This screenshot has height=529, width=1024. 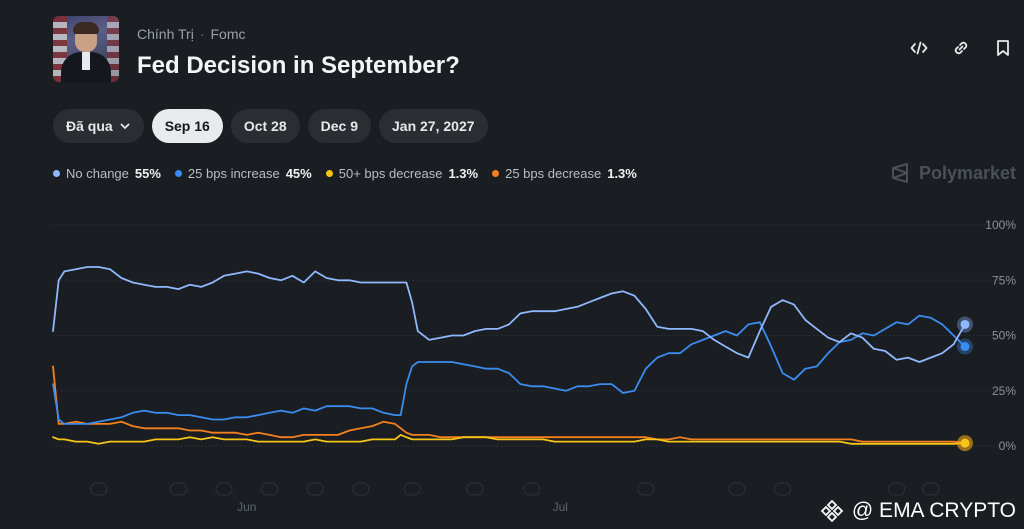 I want to click on polymarket-logo-icon, so click(x=899, y=173).